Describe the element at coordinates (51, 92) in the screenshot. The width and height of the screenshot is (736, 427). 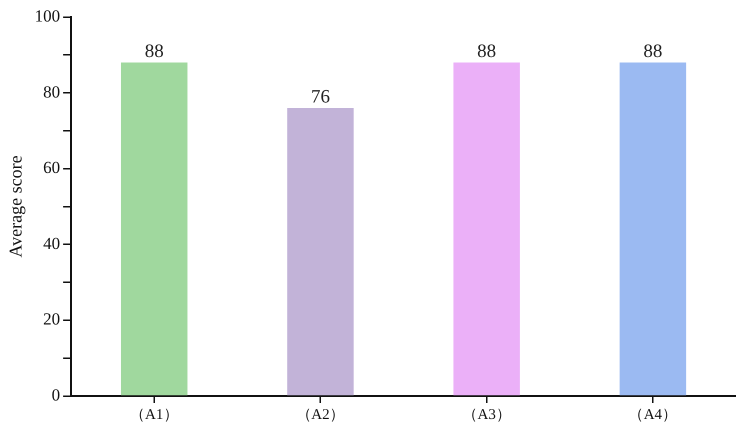
I see `y-tick-label: 80` at that location.